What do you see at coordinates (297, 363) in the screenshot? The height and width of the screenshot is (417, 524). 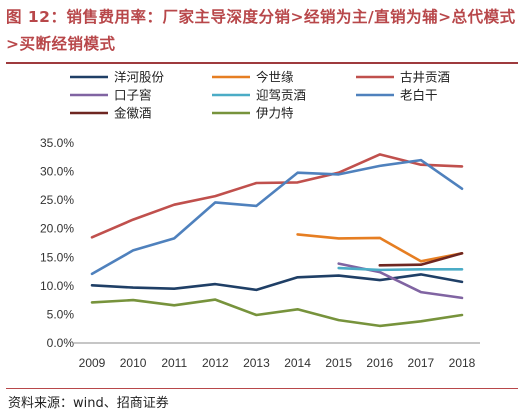 I see `x-tick-label: 2014` at bounding box center [297, 363].